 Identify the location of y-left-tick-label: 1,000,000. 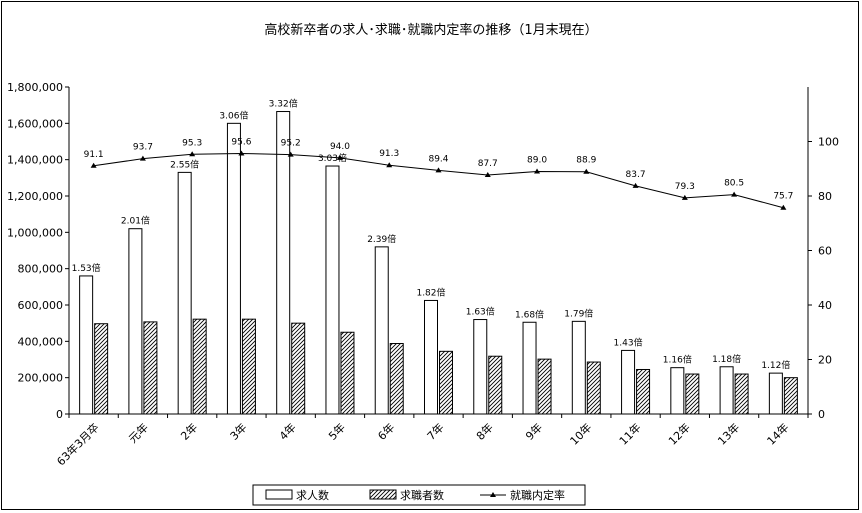
(35, 232).